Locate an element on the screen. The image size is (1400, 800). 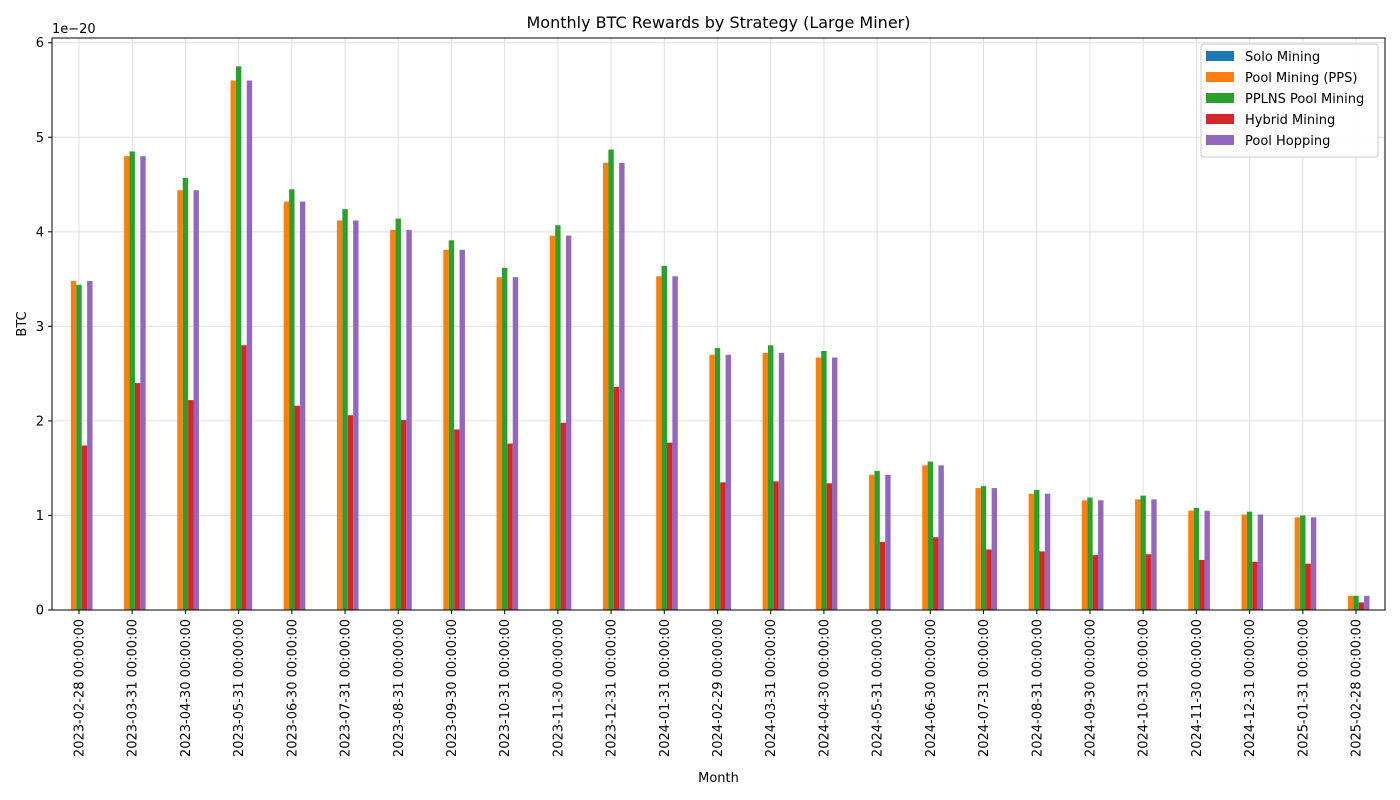
y-tick-label: 5 is located at coordinates (40, 138).